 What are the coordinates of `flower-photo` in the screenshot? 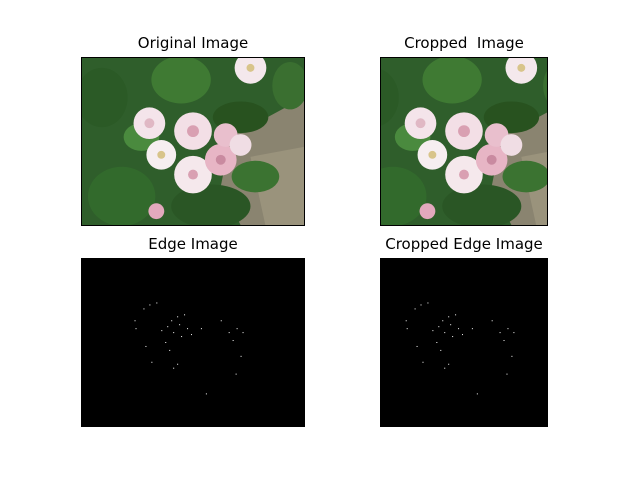 It's located at (193, 141).